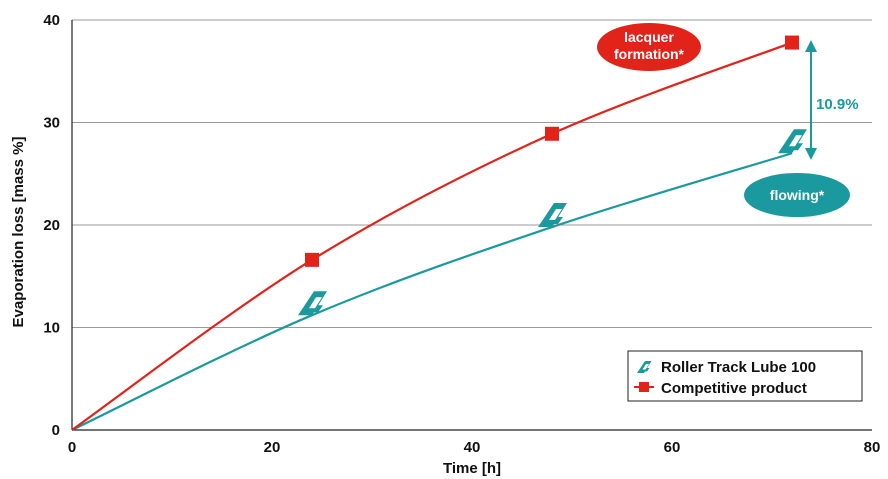 Image resolution: width=888 pixels, height=479 pixels. Describe the element at coordinates (734, 388) in the screenshot. I see `legend-label-competitive-product: Competitive product` at that location.